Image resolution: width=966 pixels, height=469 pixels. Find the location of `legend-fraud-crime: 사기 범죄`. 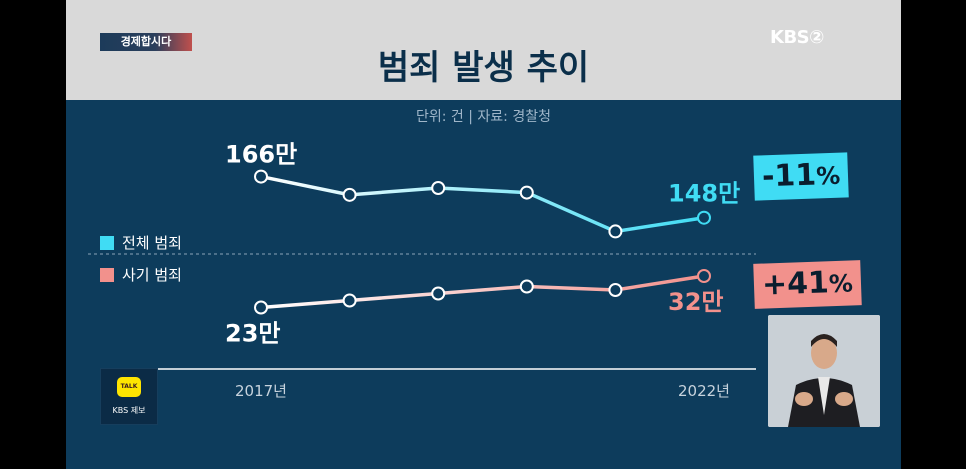

legend-fraud-crime: 사기 범죄 is located at coordinates (141, 274).